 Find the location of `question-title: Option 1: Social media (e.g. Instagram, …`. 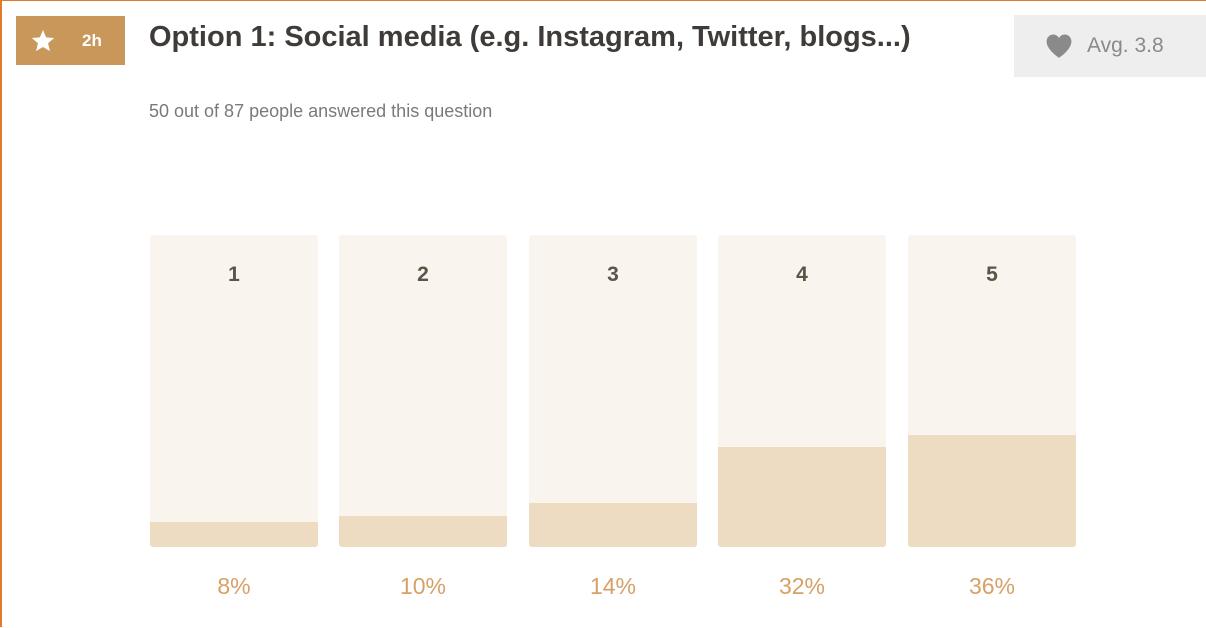

question-title: Option 1: Social media (e.g. Instagram, … is located at coordinates (530, 37).